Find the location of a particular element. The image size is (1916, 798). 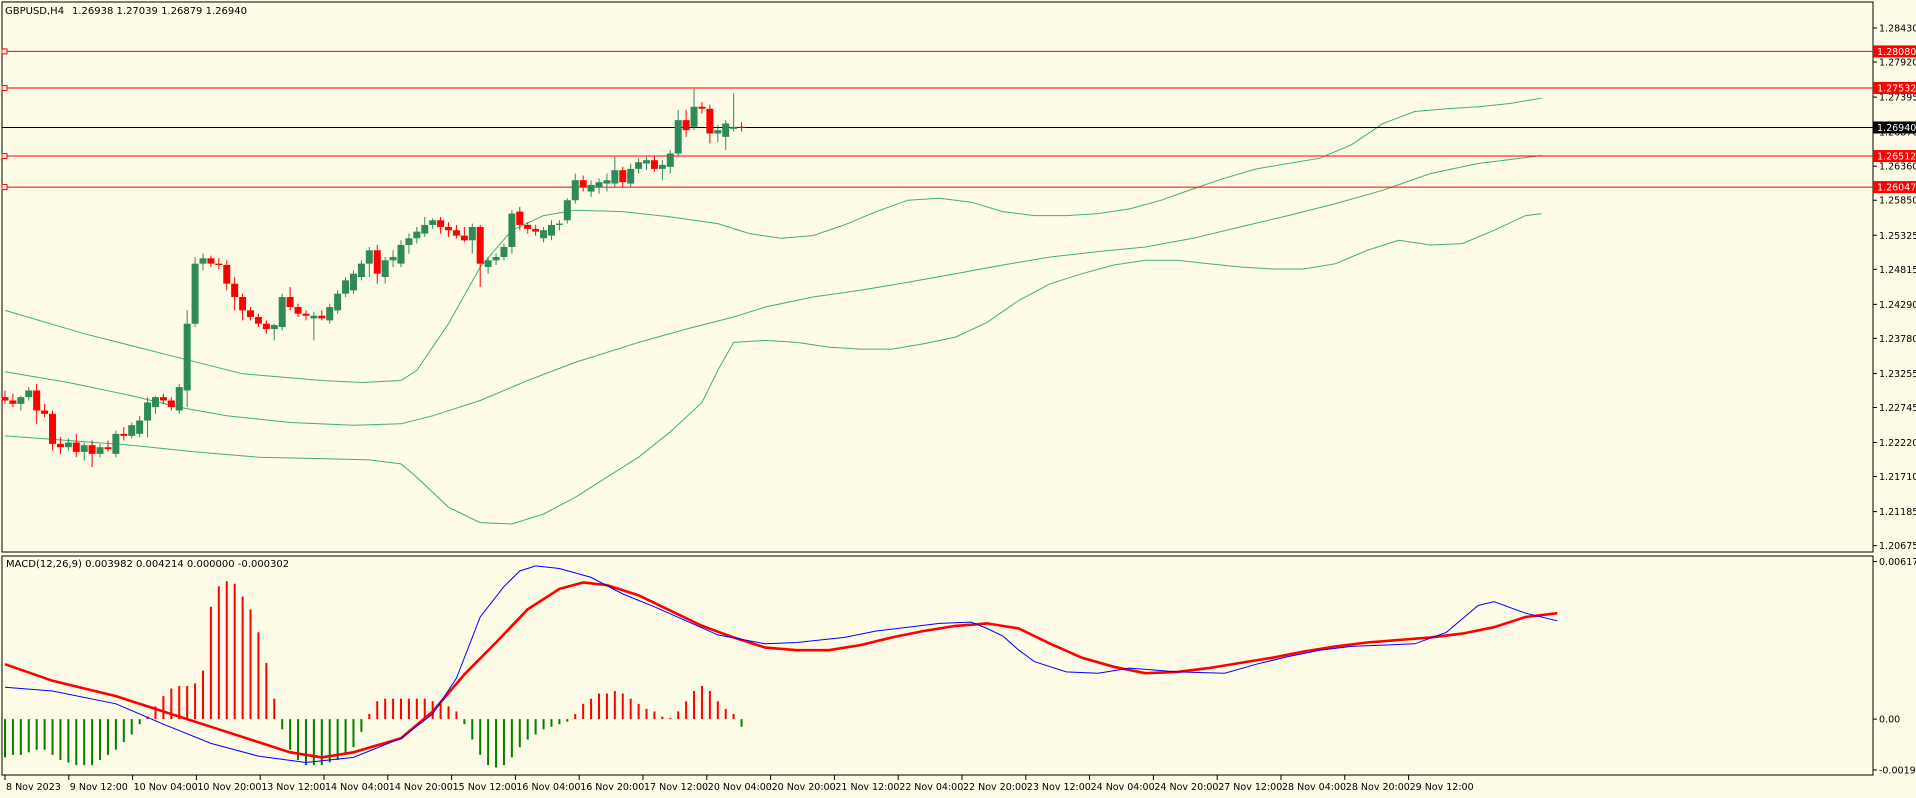

symbol-label: GBPUSD,H4 is located at coordinates (34, 11).